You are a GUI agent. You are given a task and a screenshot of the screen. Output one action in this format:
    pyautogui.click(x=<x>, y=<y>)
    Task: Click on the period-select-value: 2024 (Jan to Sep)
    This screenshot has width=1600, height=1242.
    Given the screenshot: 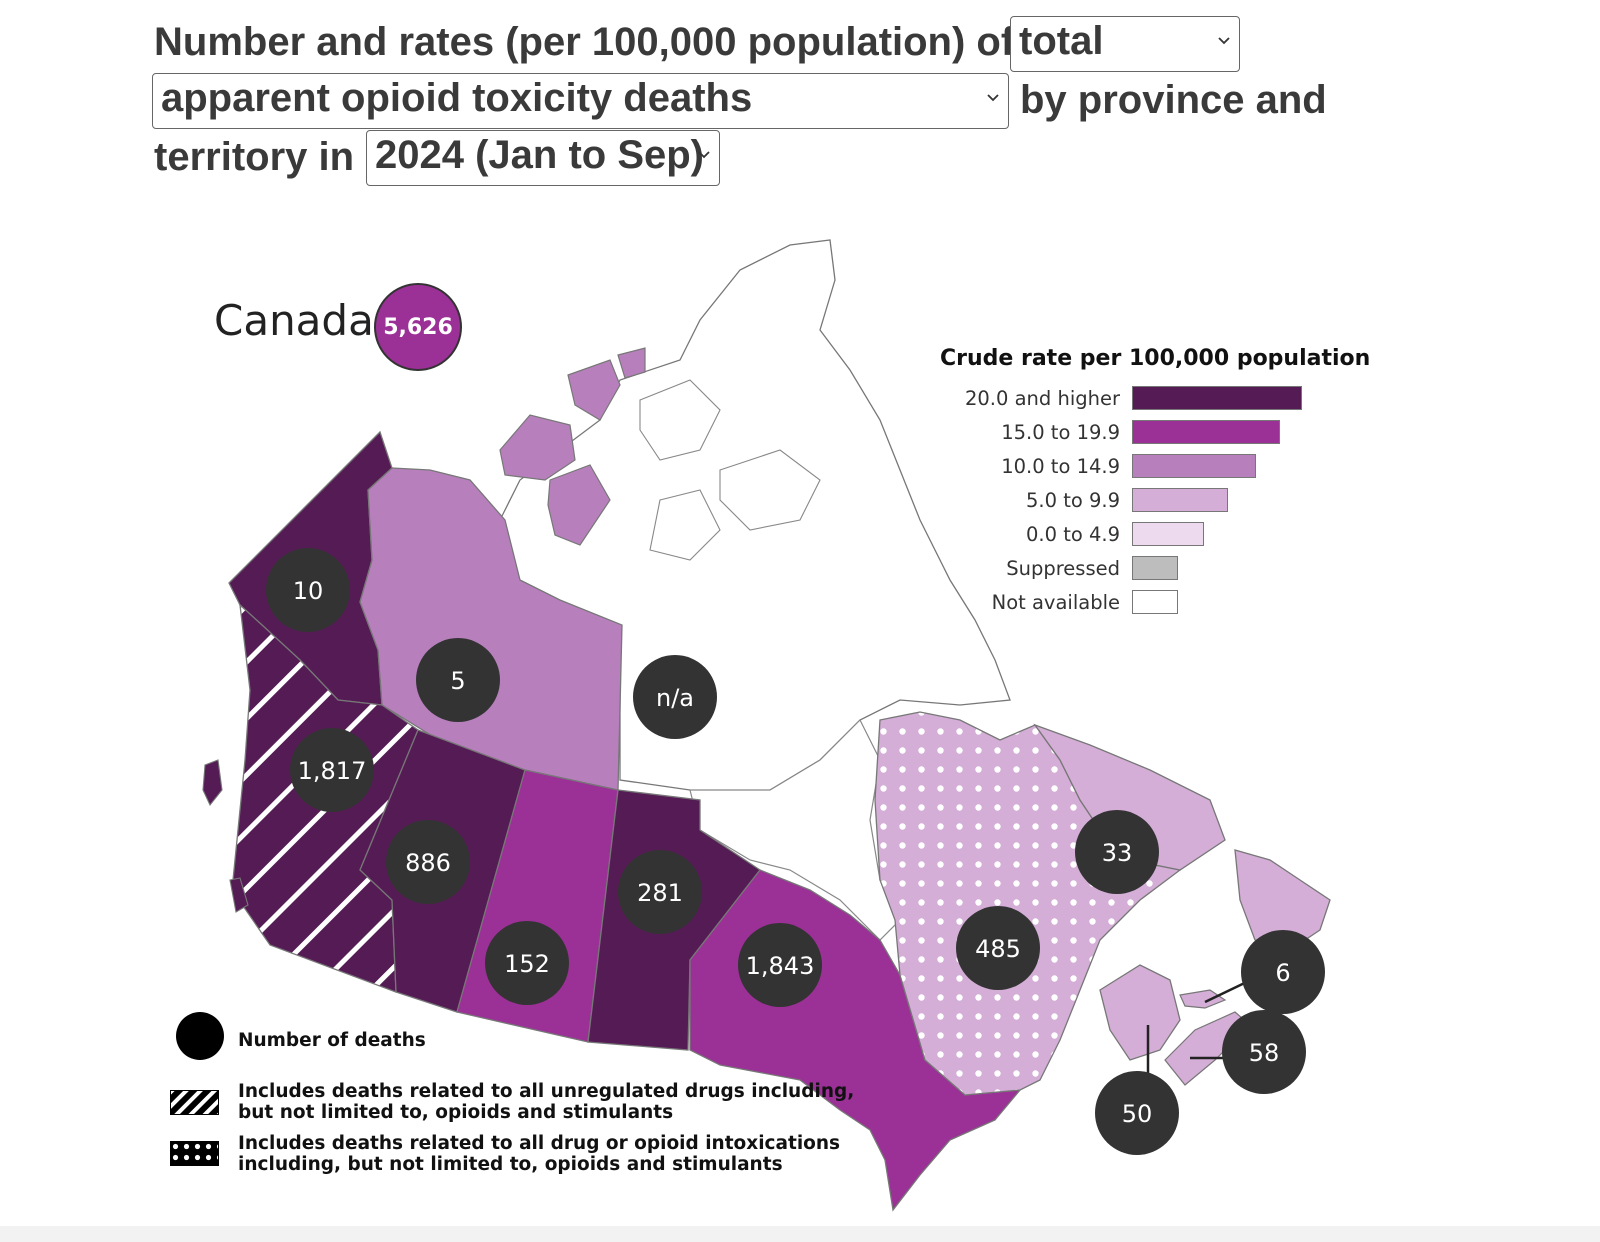 What is the action you would take?
    pyautogui.click(x=540, y=155)
    